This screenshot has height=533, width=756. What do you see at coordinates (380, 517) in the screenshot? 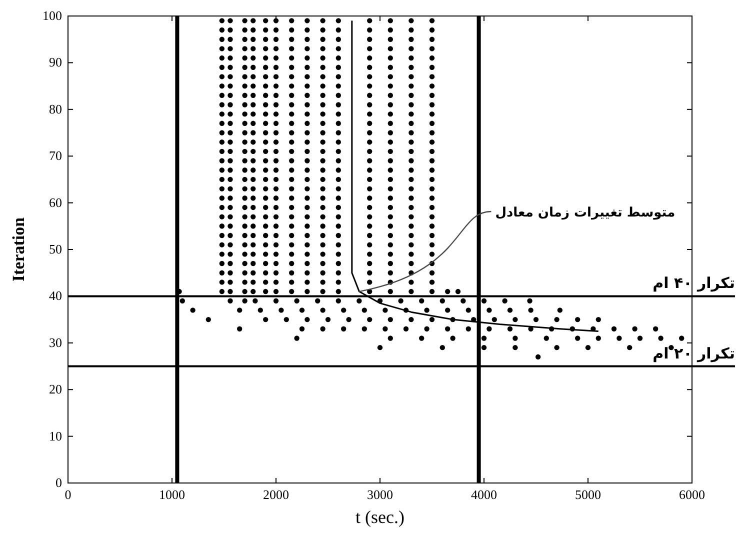
I see `x-axis-title: t (sec.)` at bounding box center [380, 517].